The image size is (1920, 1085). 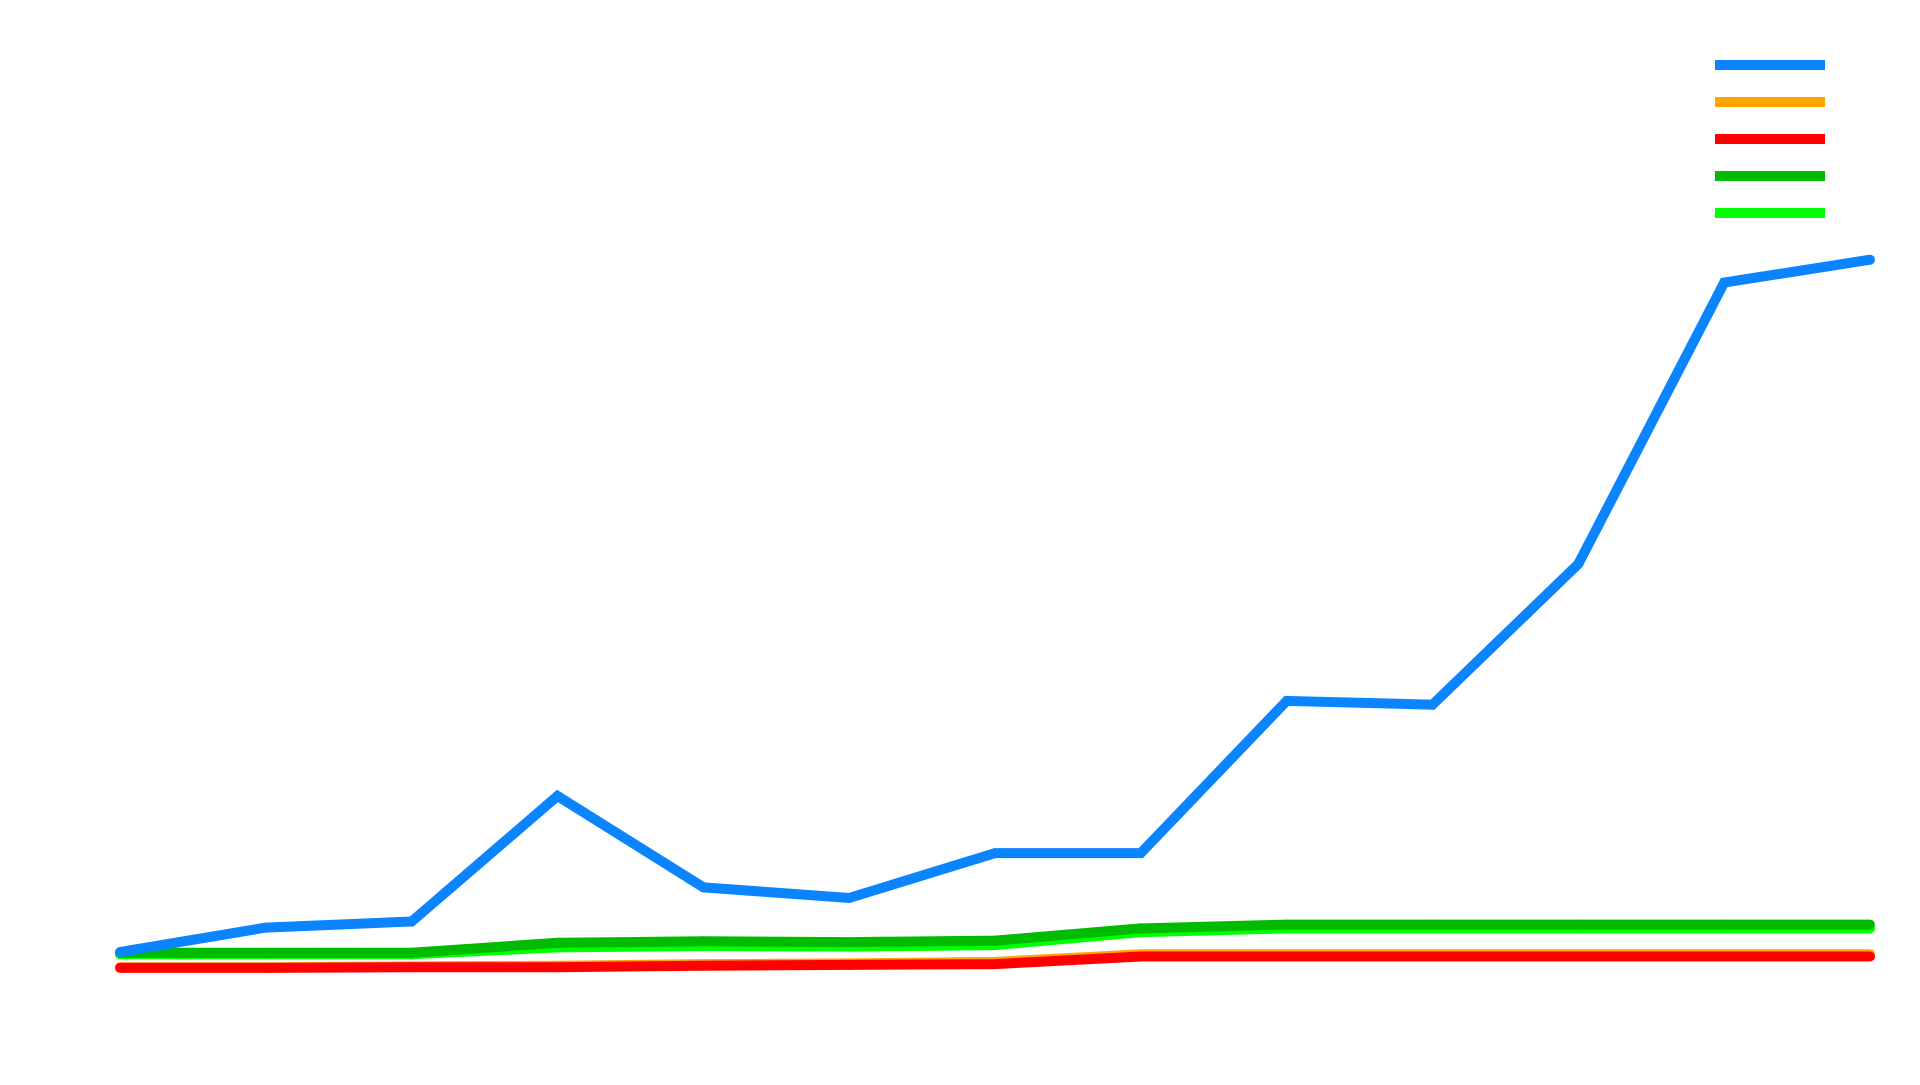 What do you see at coordinates (1770, 139) in the screenshot?
I see `legend` at bounding box center [1770, 139].